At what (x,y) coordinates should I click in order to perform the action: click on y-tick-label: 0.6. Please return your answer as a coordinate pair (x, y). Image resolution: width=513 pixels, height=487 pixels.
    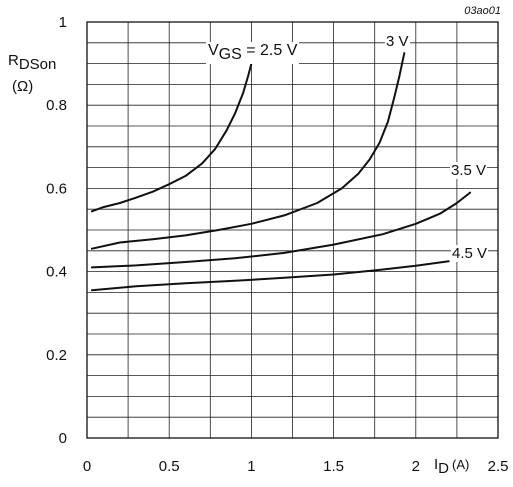
    Looking at the image, I should click on (56, 188).